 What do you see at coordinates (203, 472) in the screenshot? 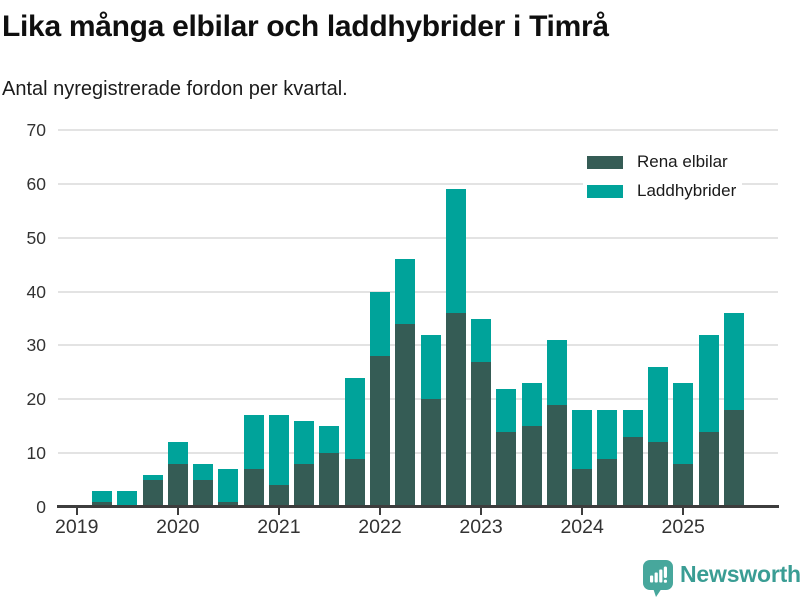
I see `bar-segment-laddhybrider-2020-Q2` at bounding box center [203, 472].